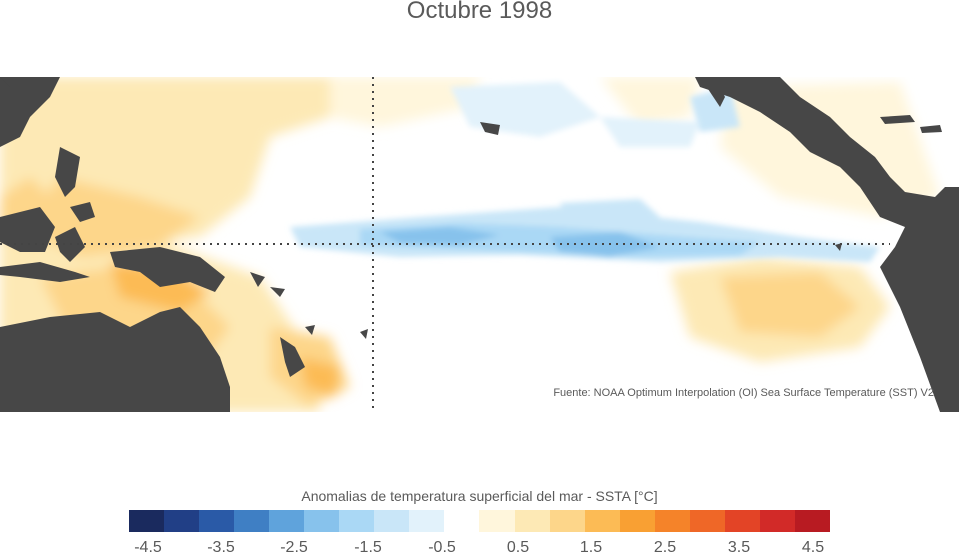 The width and height of the screenshot is (959, 557). What do you see at coordinates (45, 272) in the screenshot?
I see `java-land` at bounding box center [45, 272].